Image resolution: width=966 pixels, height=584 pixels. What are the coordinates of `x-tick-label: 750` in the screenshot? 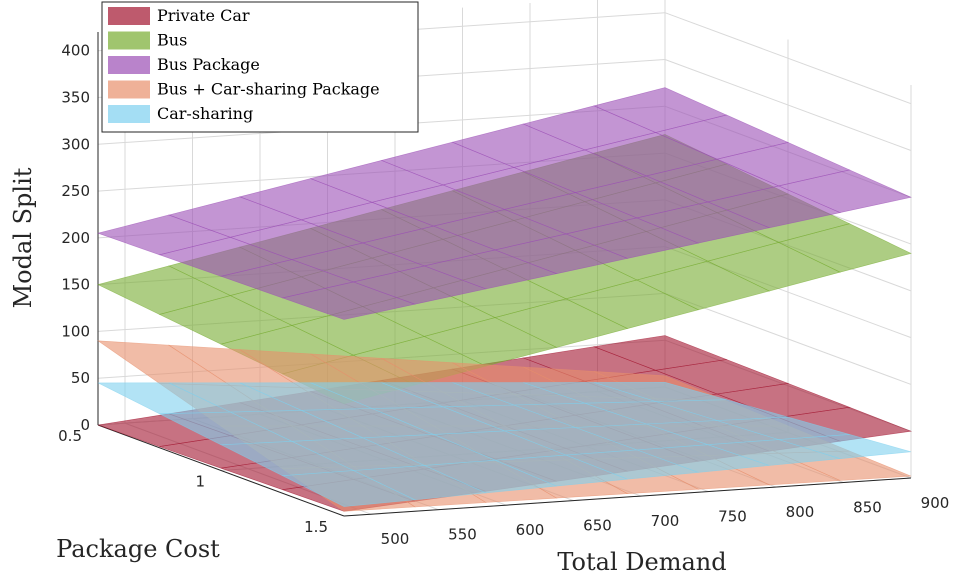 It's located at (732, 517).